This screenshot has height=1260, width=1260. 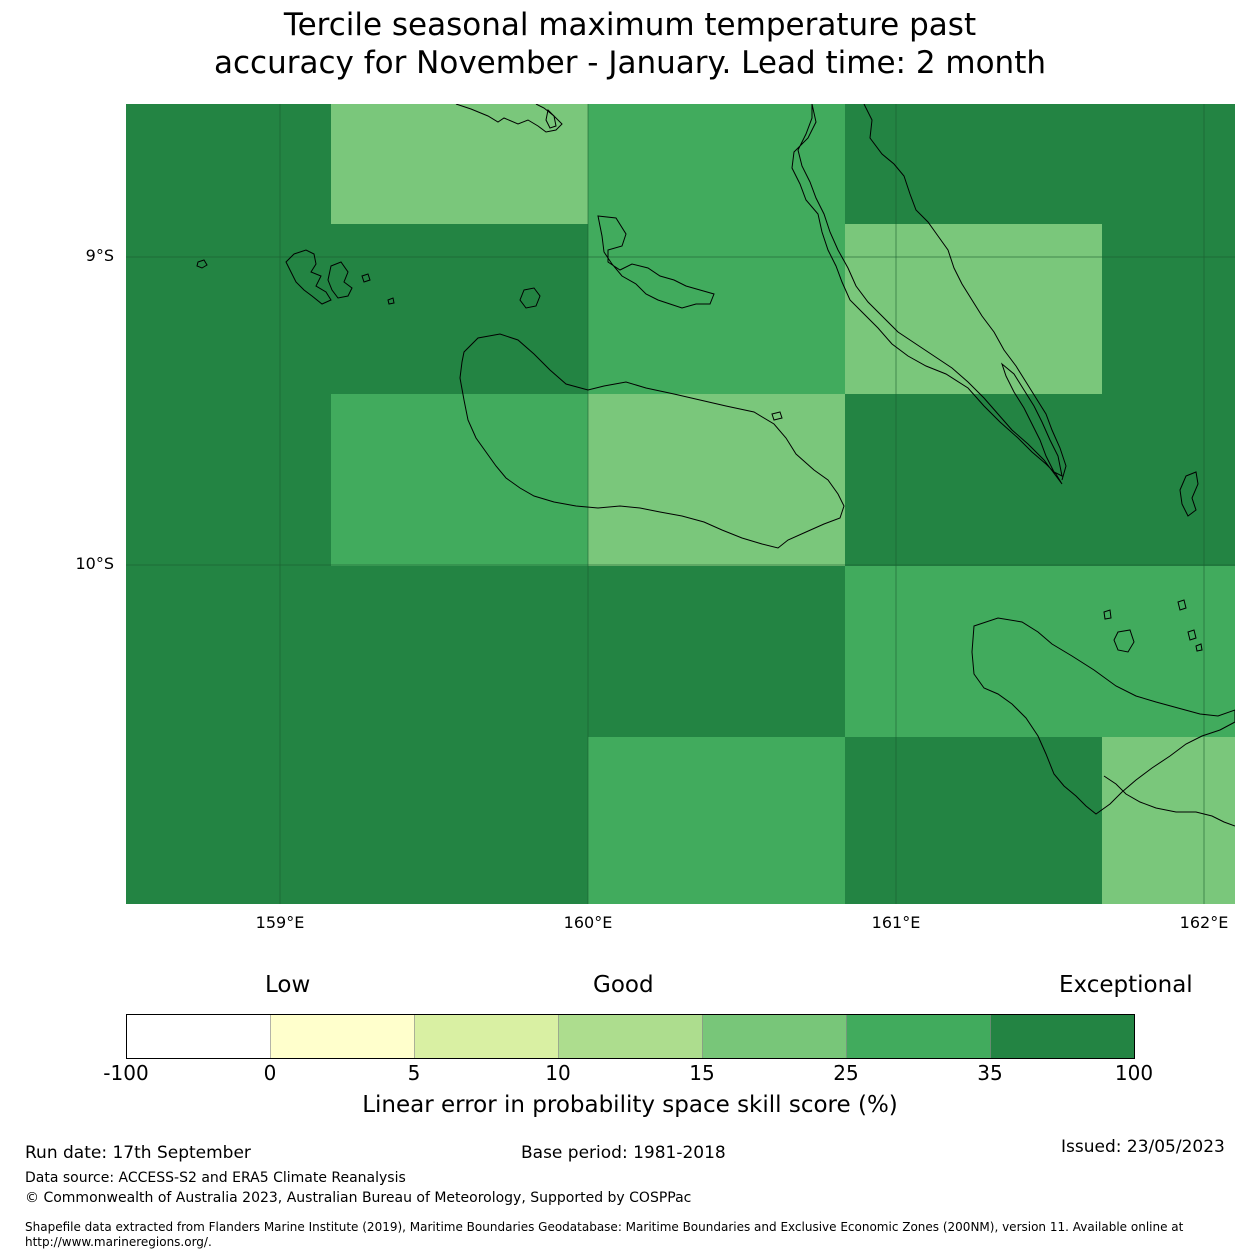 I want to click on colorbar-frame, so click(x=630, y=1036).